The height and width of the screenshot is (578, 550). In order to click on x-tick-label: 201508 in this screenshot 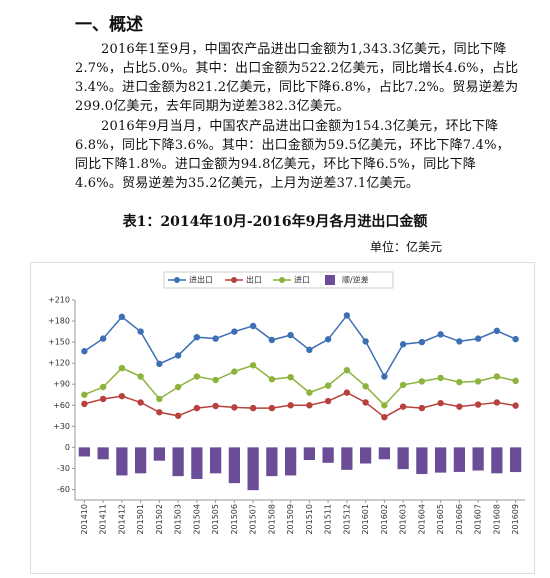, I will do `click(271, 519)`.